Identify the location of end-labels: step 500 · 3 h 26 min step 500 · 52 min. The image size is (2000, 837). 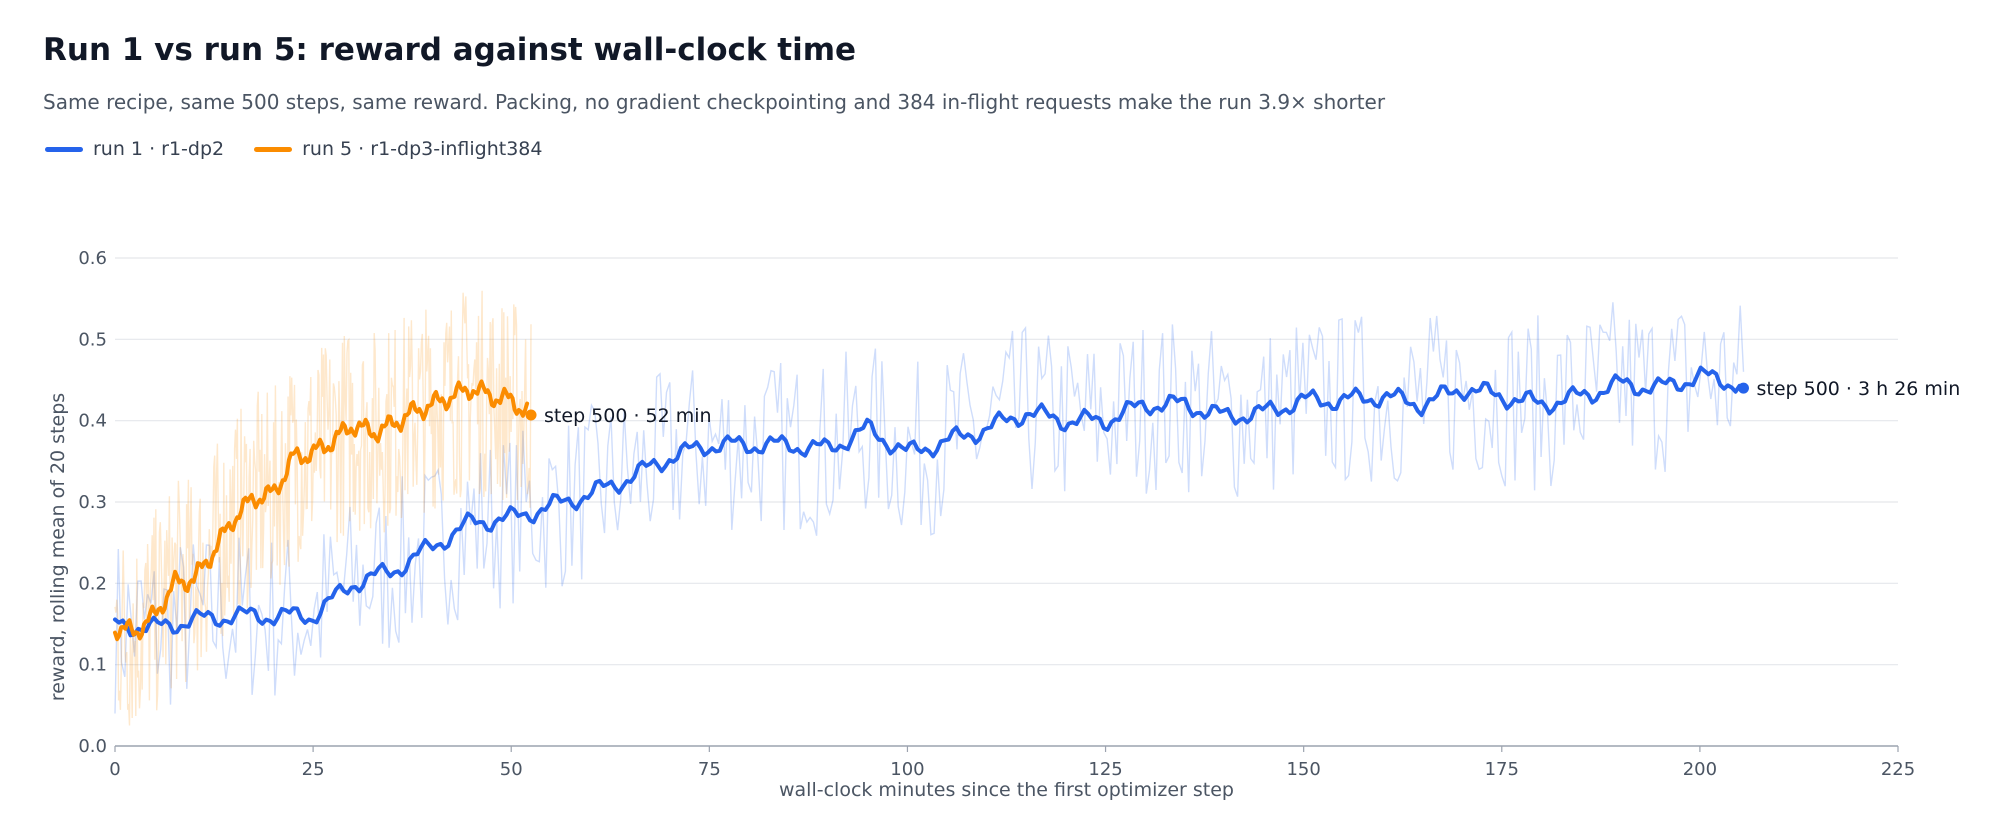
(1242, 402).